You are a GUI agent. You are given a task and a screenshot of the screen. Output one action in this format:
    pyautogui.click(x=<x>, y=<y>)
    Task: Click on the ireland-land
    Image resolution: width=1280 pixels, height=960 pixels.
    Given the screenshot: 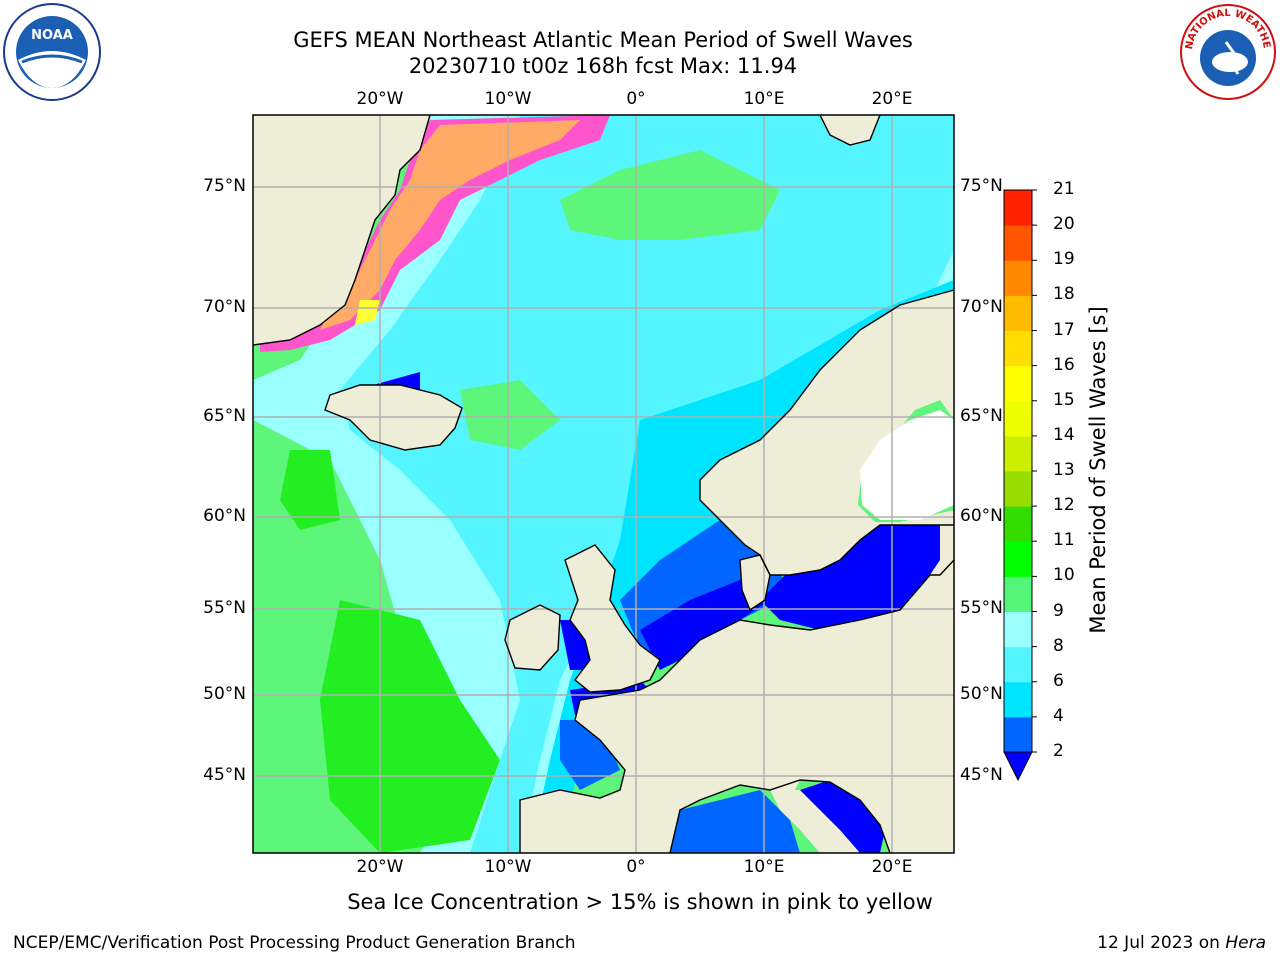 What is the action you would take?
    pyautogui.click(x=532, y=637)
    